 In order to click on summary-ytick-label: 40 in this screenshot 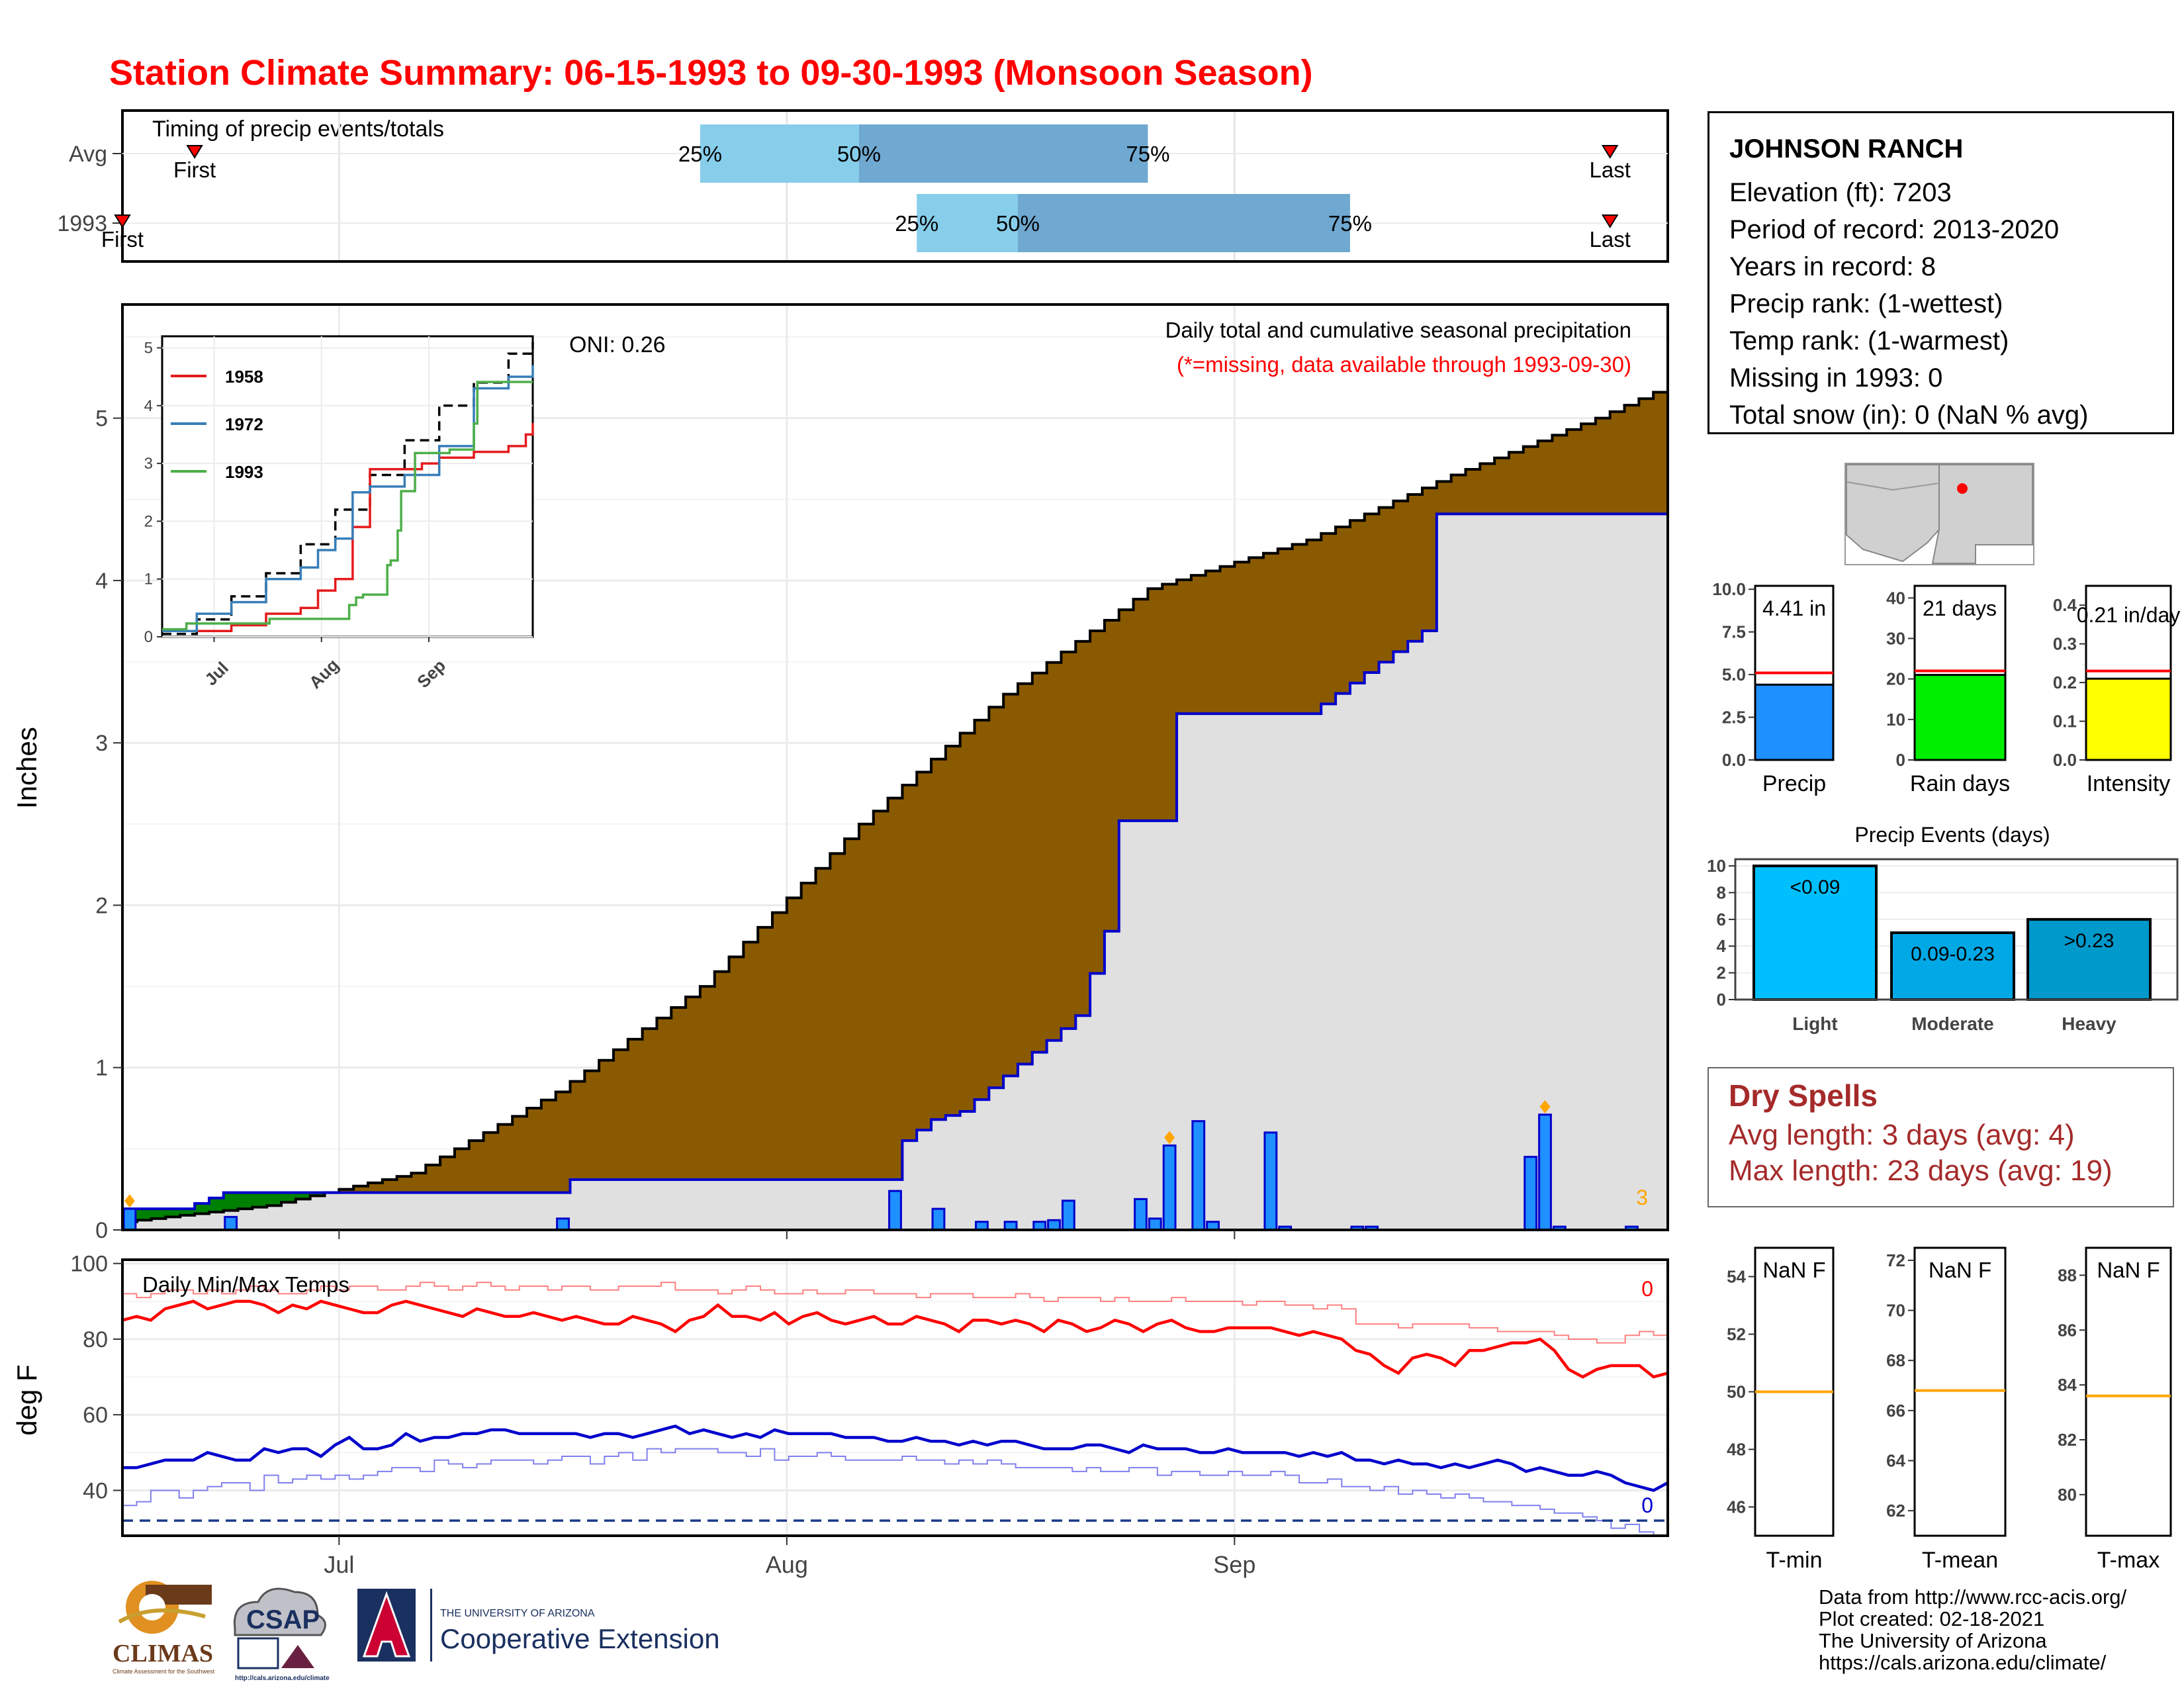, I will do `click(1895, 598)`.